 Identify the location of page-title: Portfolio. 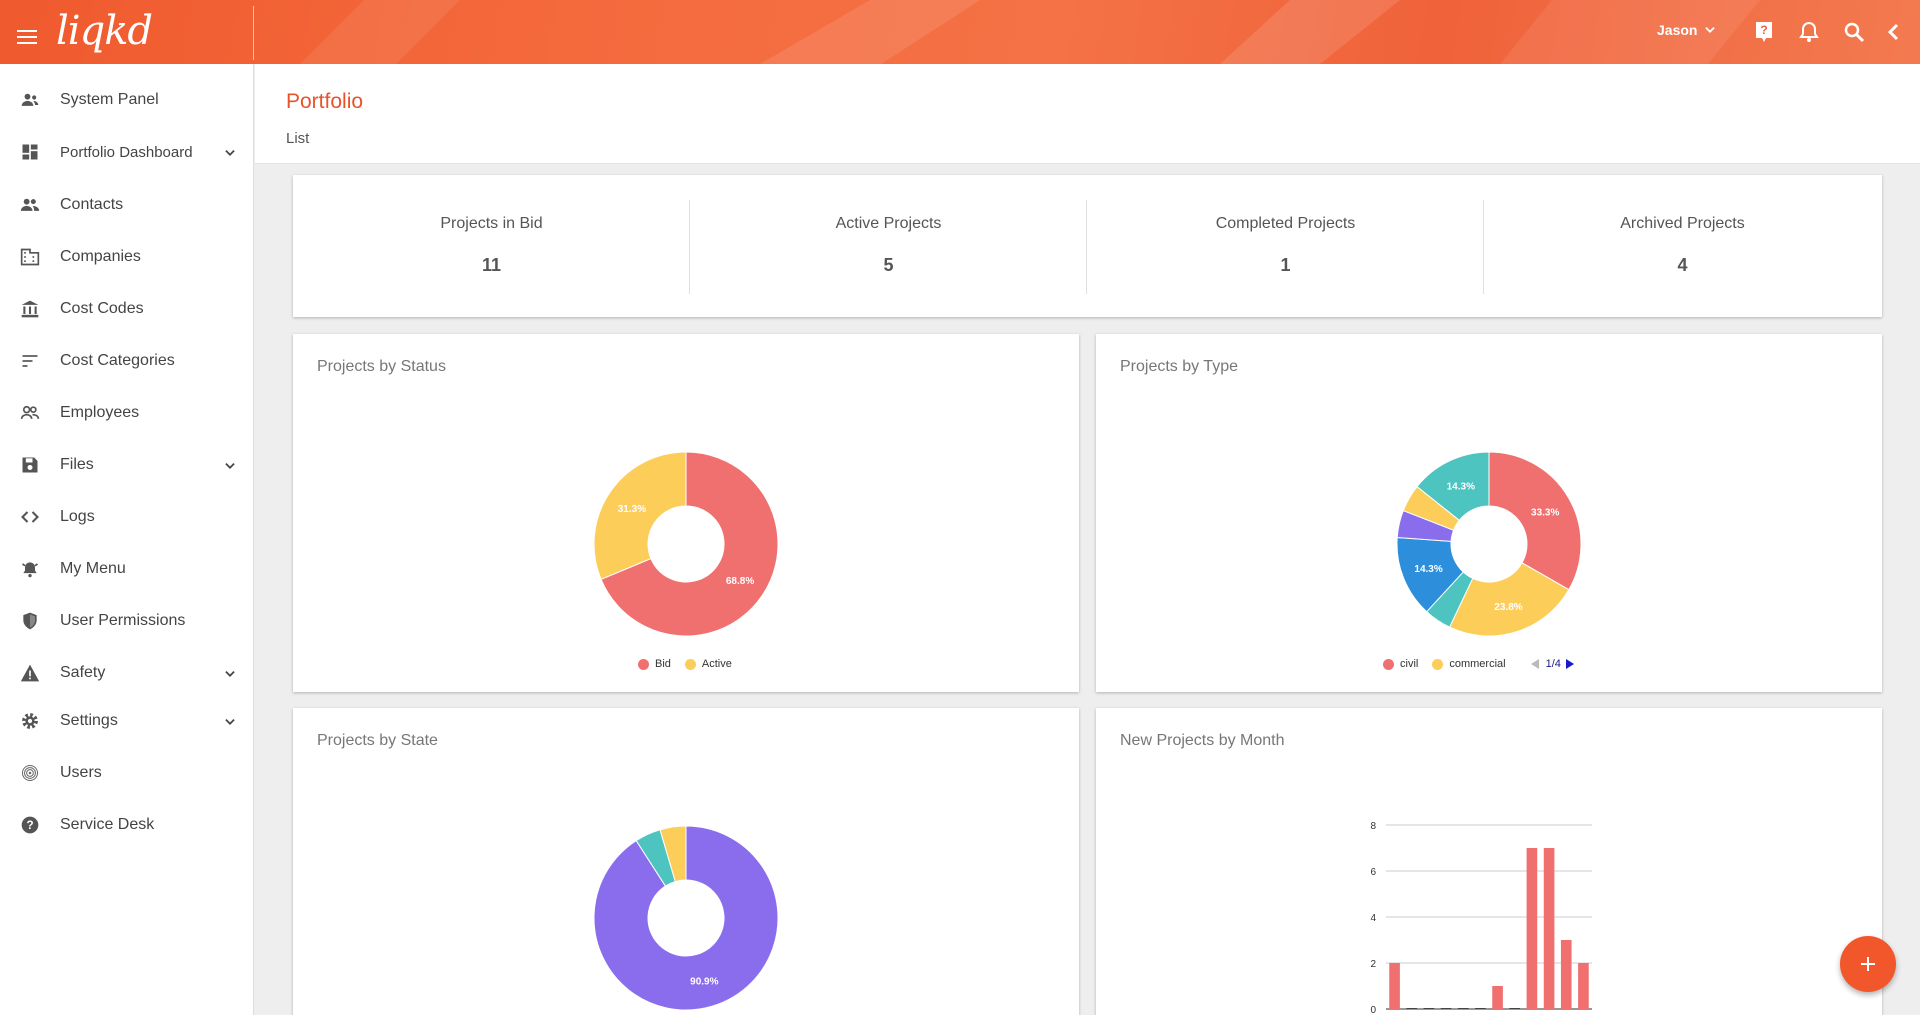
(325, 101).